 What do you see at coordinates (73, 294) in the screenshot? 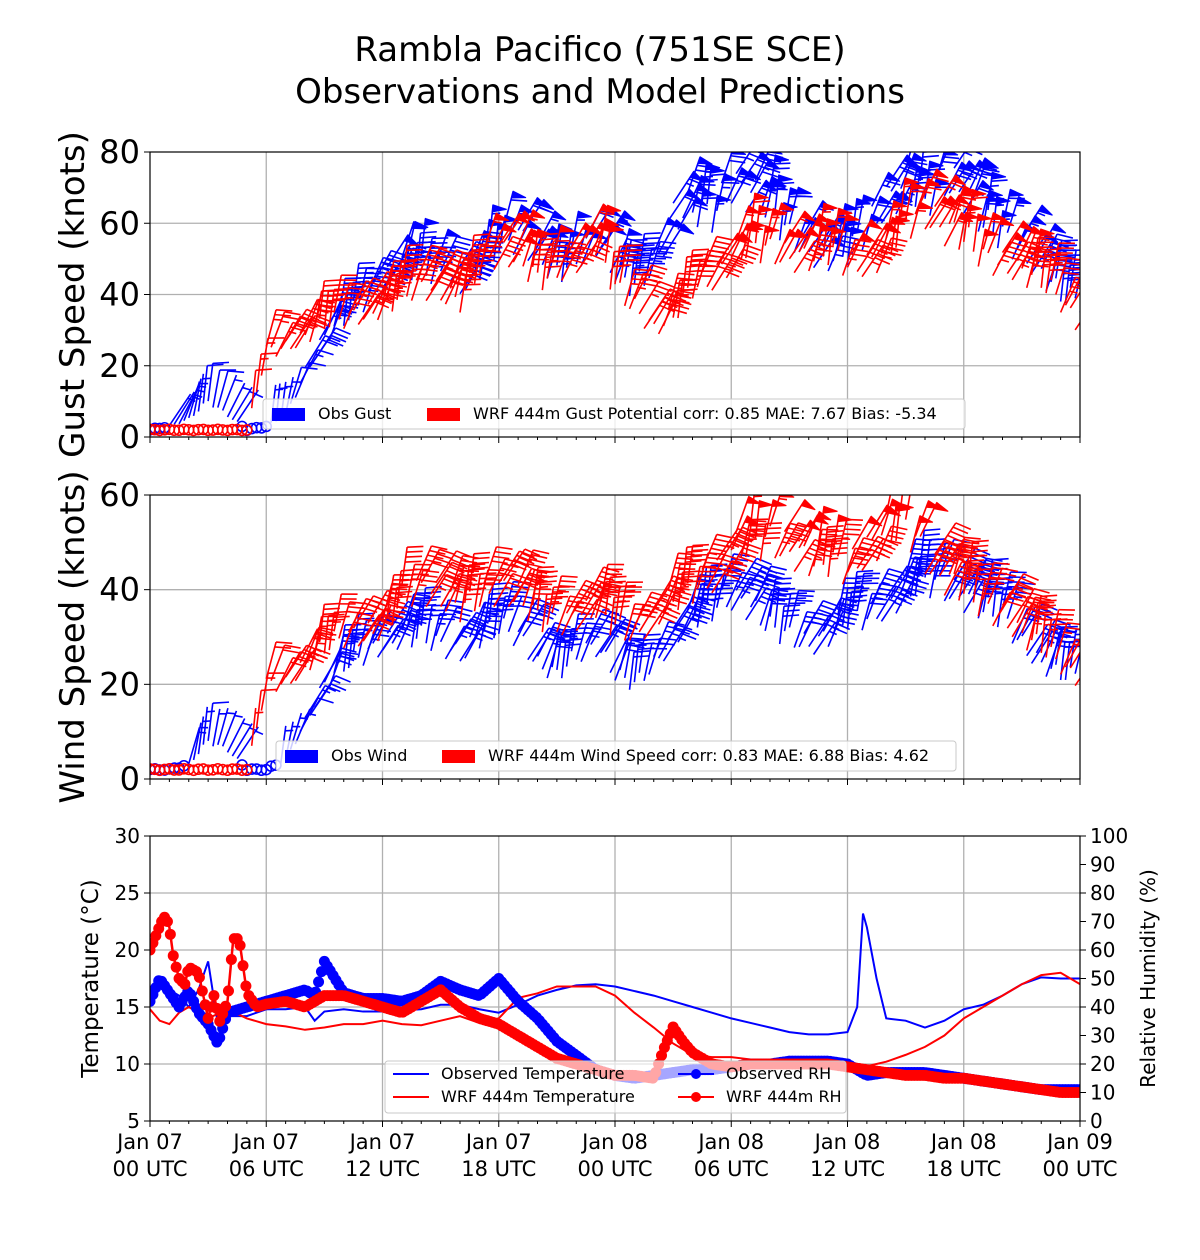
I see `y-axis-label: Gust Speed (knots)` at bounding box center [73, 294].